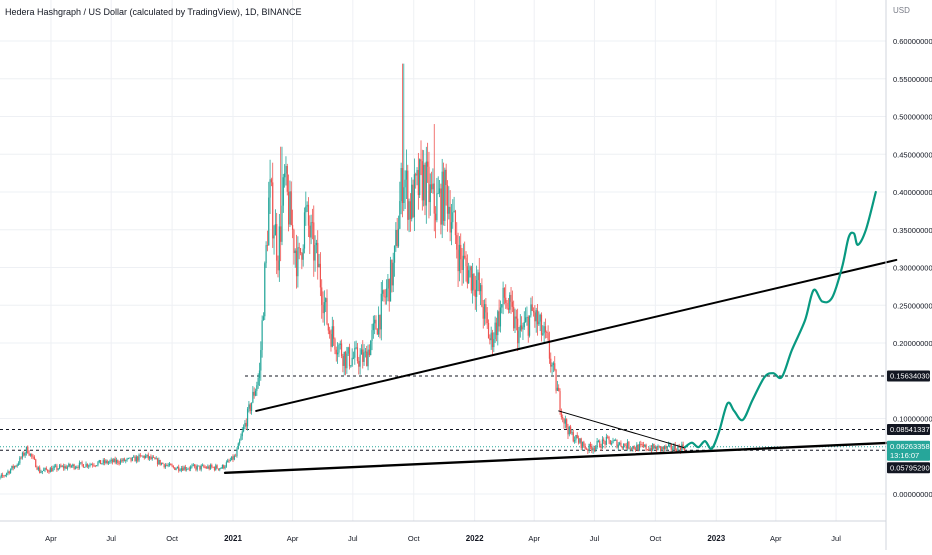  Describe the element at coordinates (595, 538) in the screenshot. I see `x-tick-label: Jul` at that location.